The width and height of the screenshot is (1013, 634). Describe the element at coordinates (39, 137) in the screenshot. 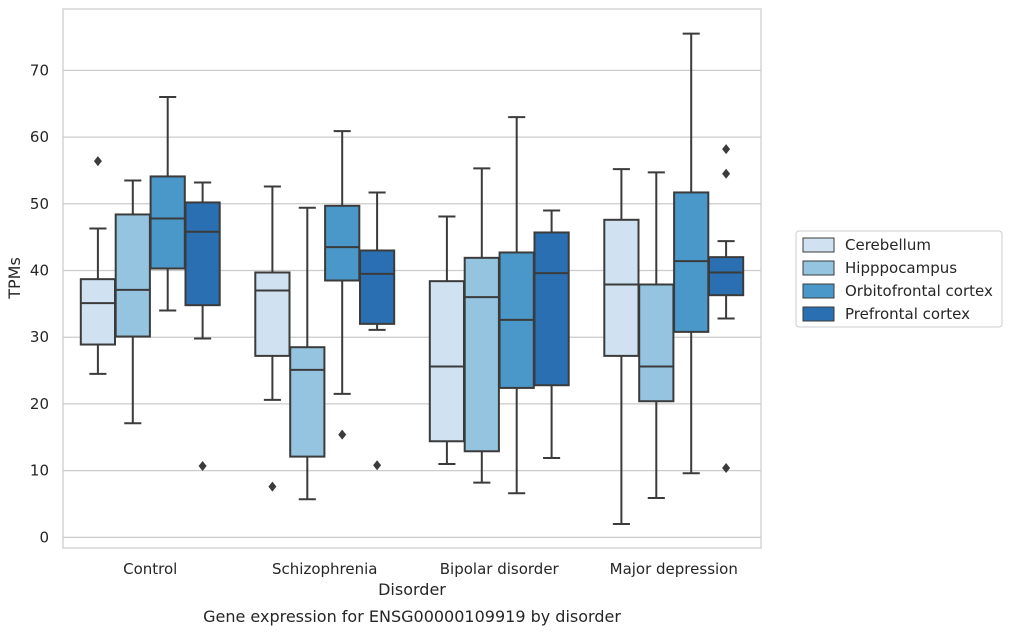

I see `y-tick-label-60: 60` at that location.